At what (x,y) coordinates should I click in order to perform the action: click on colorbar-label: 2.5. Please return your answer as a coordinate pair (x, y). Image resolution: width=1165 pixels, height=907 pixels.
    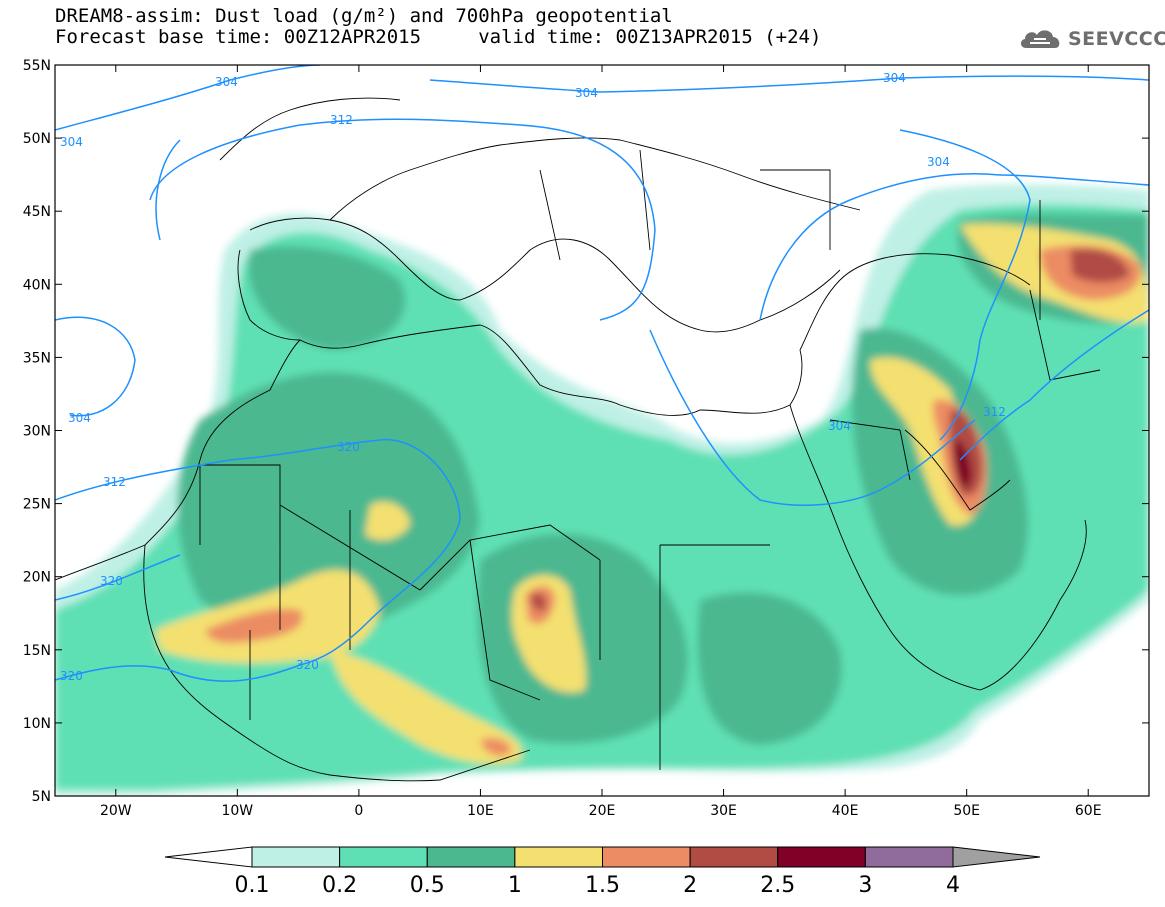
    Looking at the image, I should click on (777, 885).